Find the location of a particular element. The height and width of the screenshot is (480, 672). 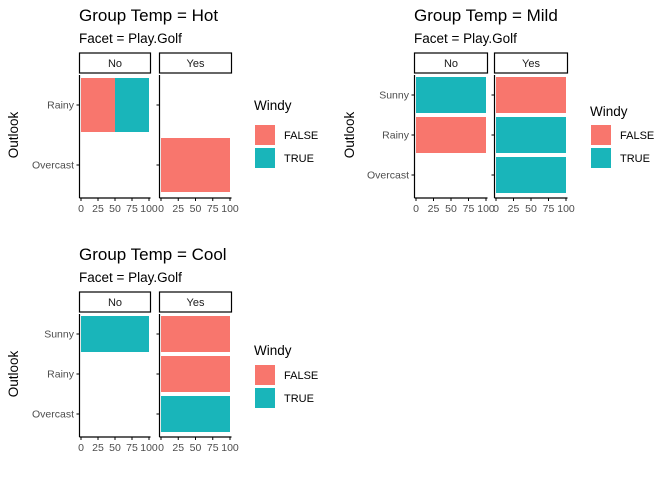

bar-false-overcast is located at coordinates (195, 165).